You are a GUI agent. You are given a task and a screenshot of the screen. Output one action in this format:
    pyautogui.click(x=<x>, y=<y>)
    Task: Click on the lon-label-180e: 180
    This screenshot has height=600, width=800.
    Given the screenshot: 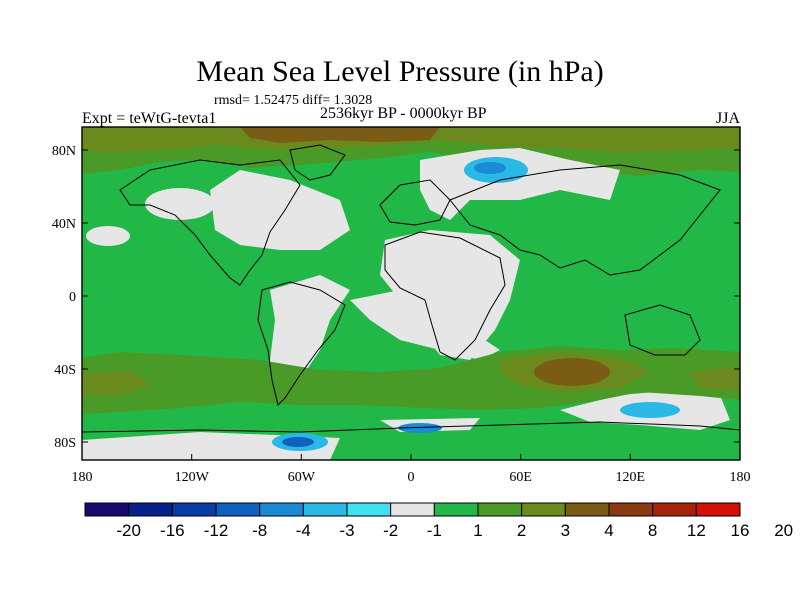 What is the action you would take?
    pyautogui.click(x=740, y=477)
    